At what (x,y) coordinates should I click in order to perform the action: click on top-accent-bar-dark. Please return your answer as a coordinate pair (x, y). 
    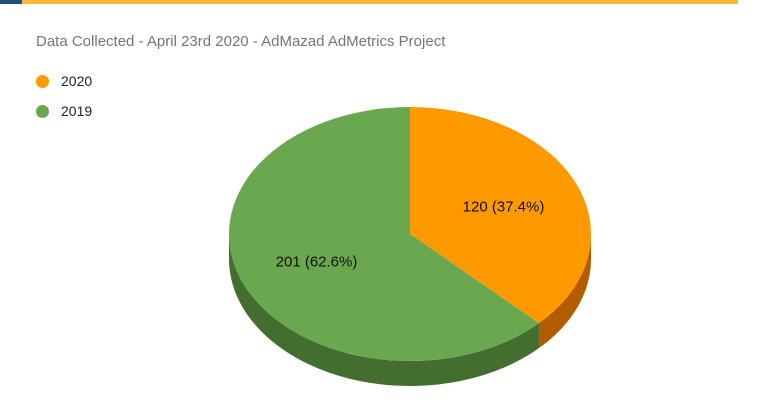
    Looking at the image, I should click on (11, 2).